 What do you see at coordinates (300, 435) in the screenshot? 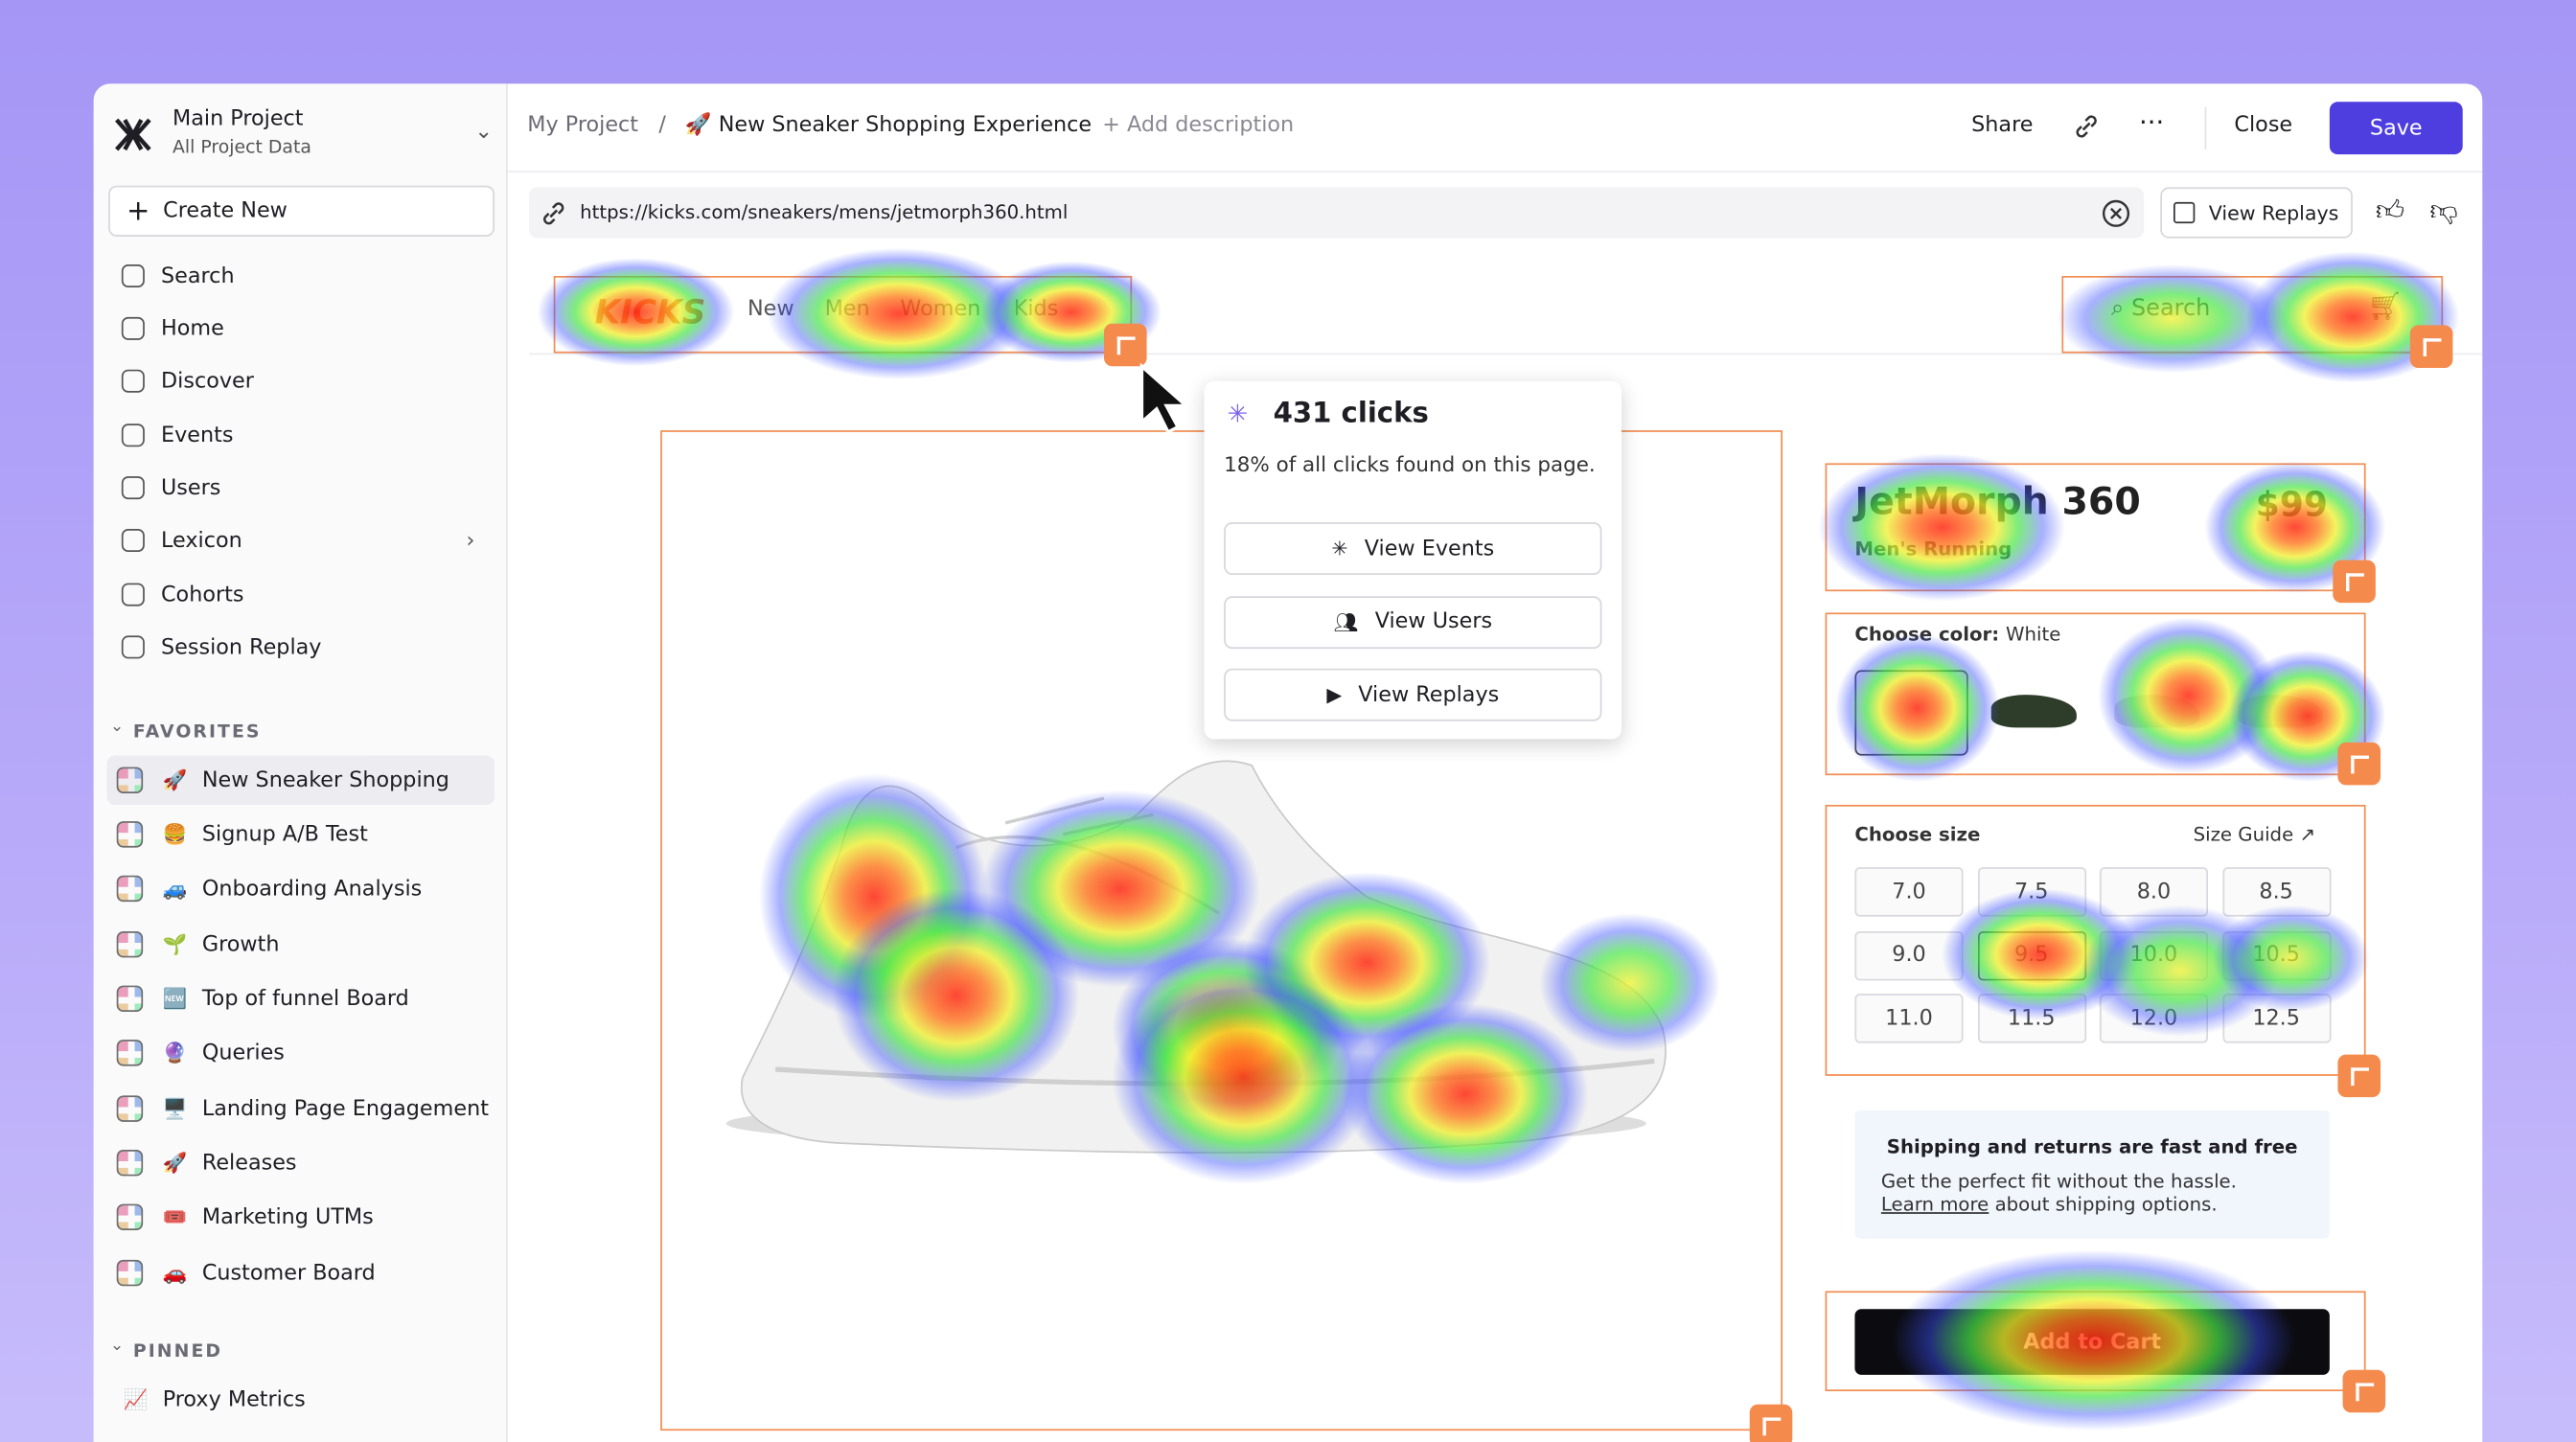
I see `nav-item: Events` at bounding box center [300, 435].